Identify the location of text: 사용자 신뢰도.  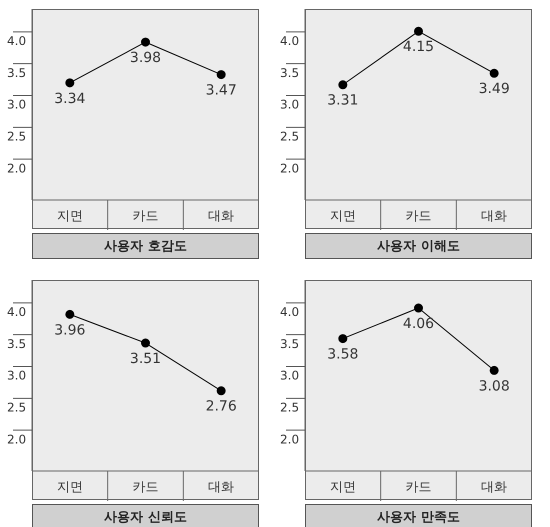
(145, 515).